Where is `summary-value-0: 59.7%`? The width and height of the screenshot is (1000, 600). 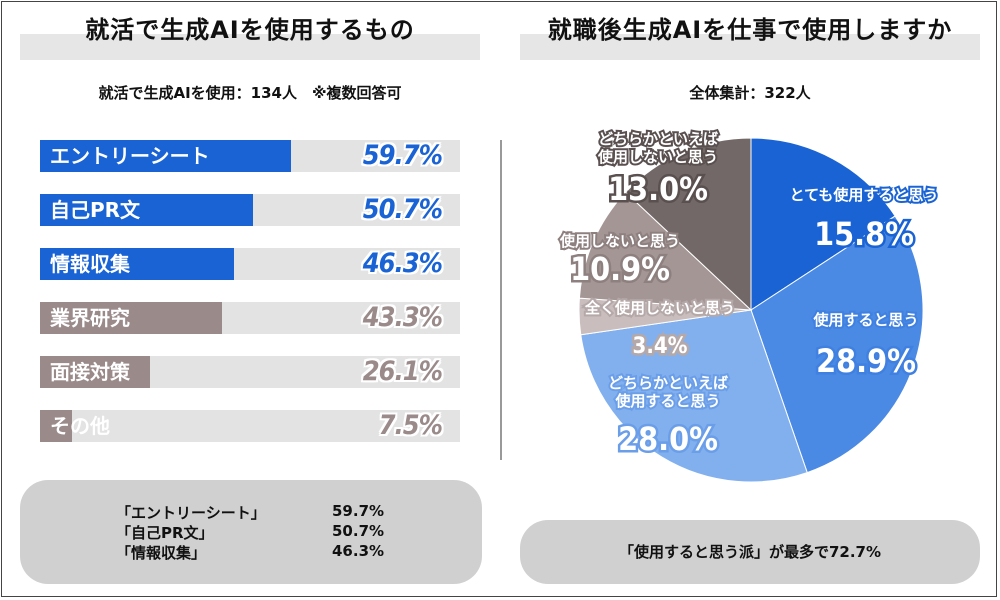 summary-value-0: 59.7% is located at coordinates (358, 511).